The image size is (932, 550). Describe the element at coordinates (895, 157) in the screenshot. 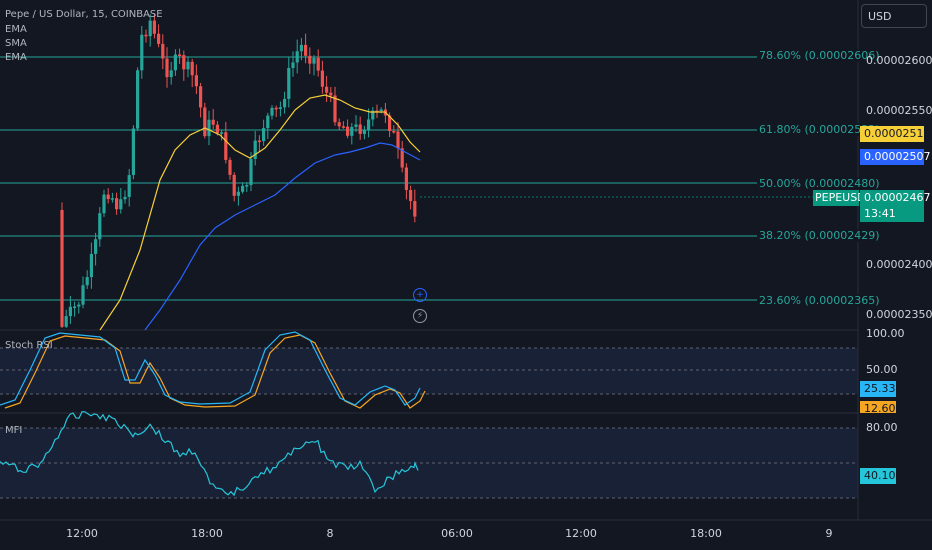

I see `ema-b-price-tag: 0.00002507` at that location.